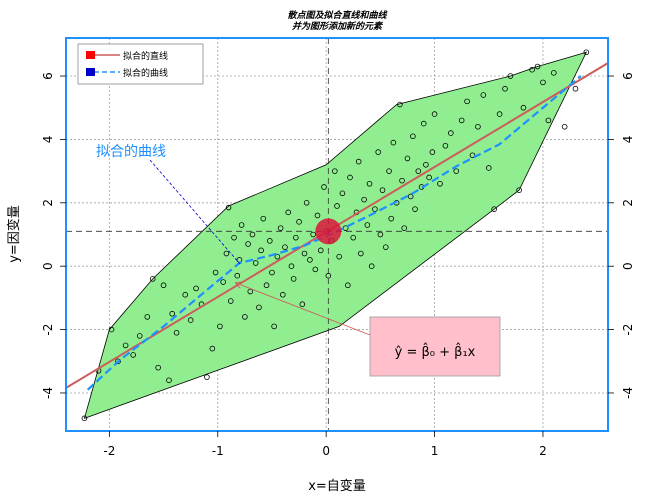 The height and width of the screenshot is (499, 646). What do you see at coordinates (145, 56) in the screenshot?
I see `legend-label-1: 拟合的直线` at bounding box center [145, 56].